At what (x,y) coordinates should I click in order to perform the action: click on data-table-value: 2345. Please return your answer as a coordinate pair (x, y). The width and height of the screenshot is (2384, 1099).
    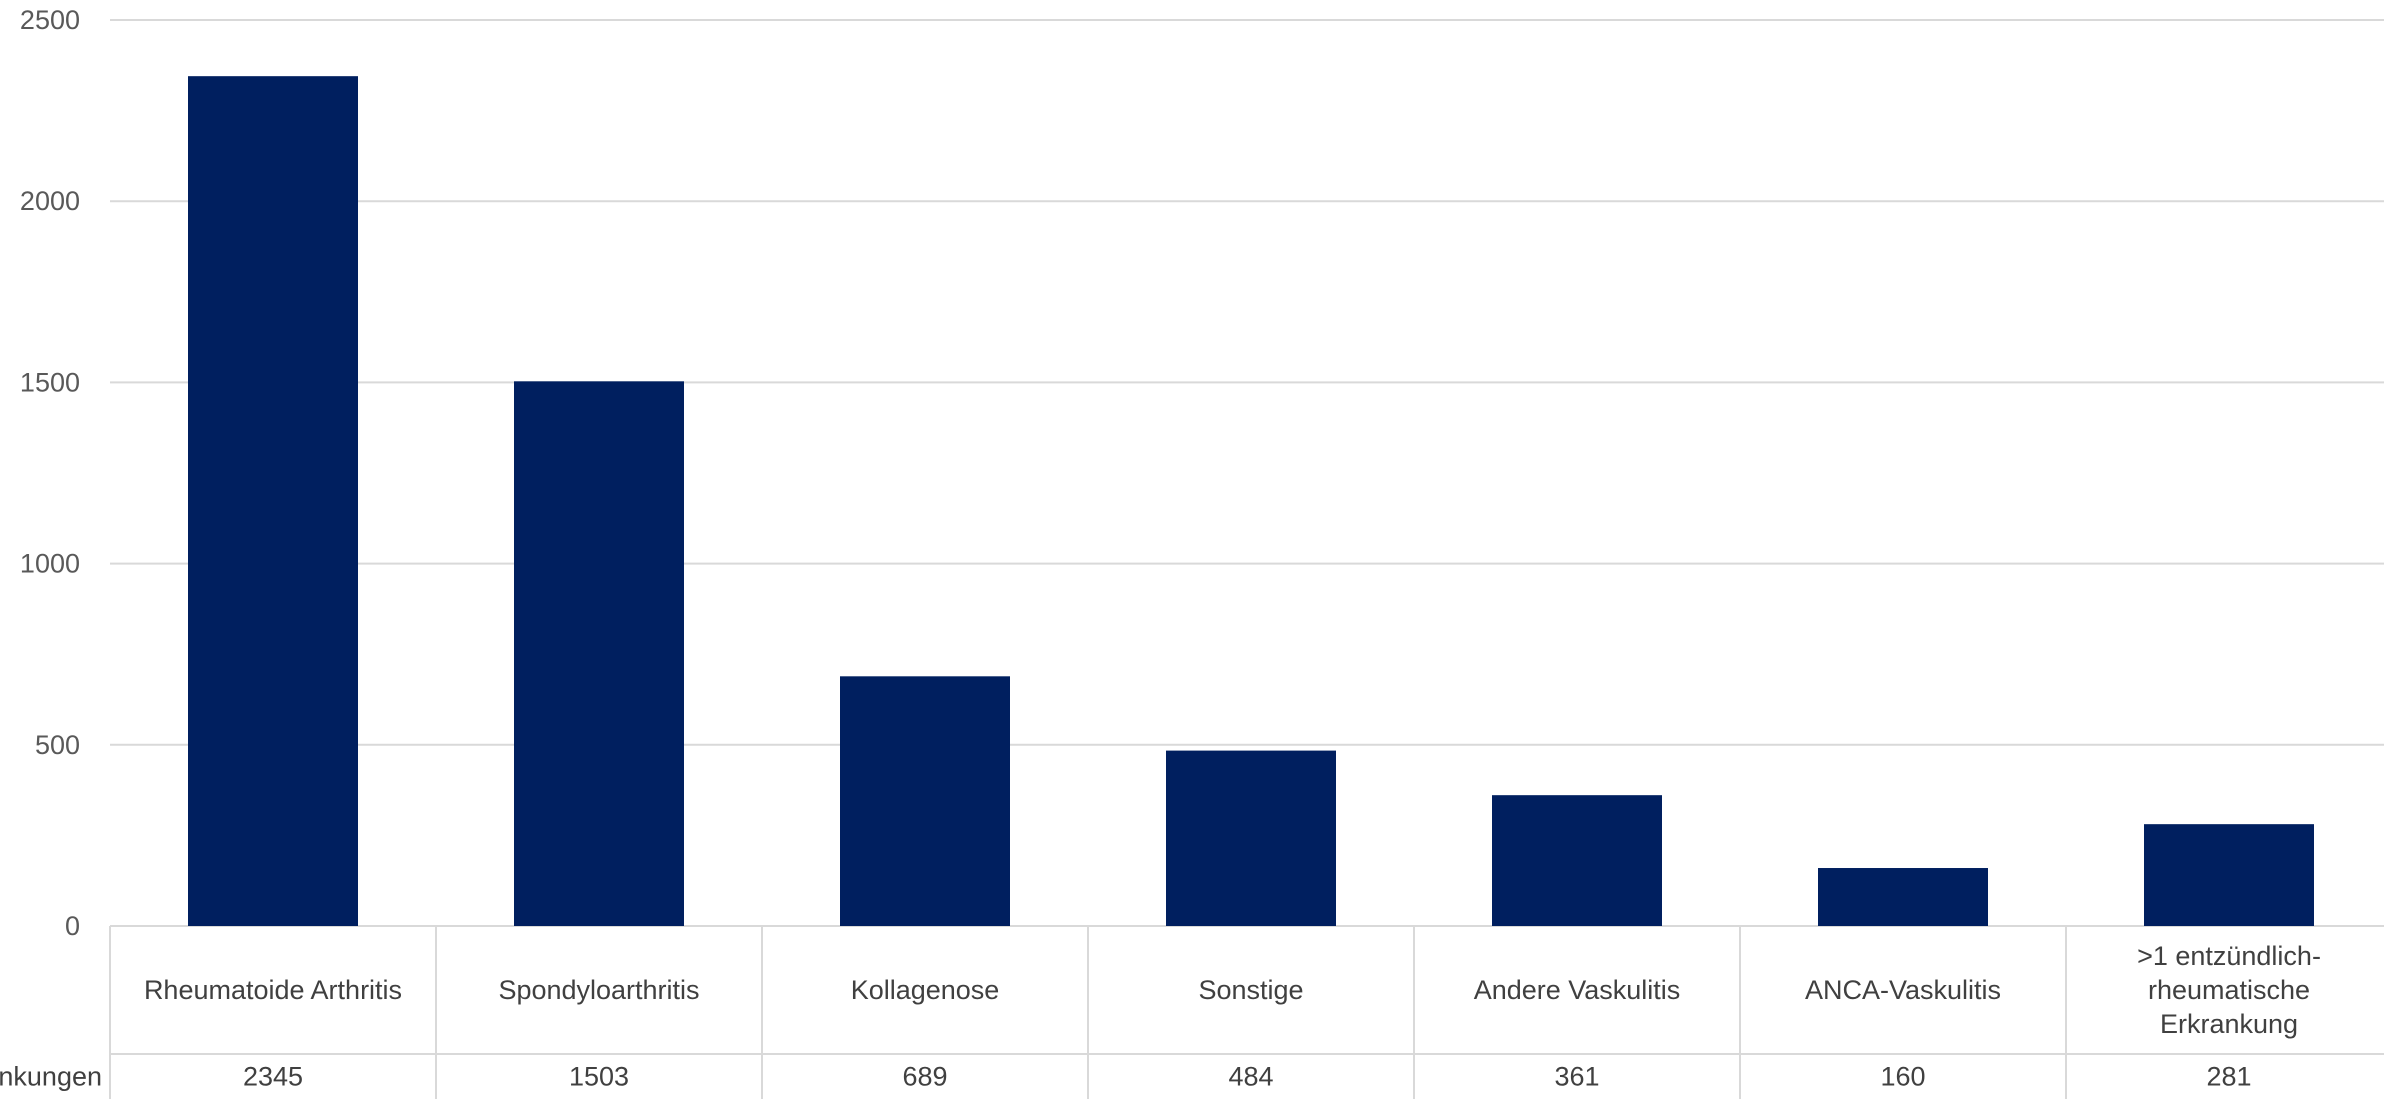
    Looking at the image, I should click on (273, 1077).